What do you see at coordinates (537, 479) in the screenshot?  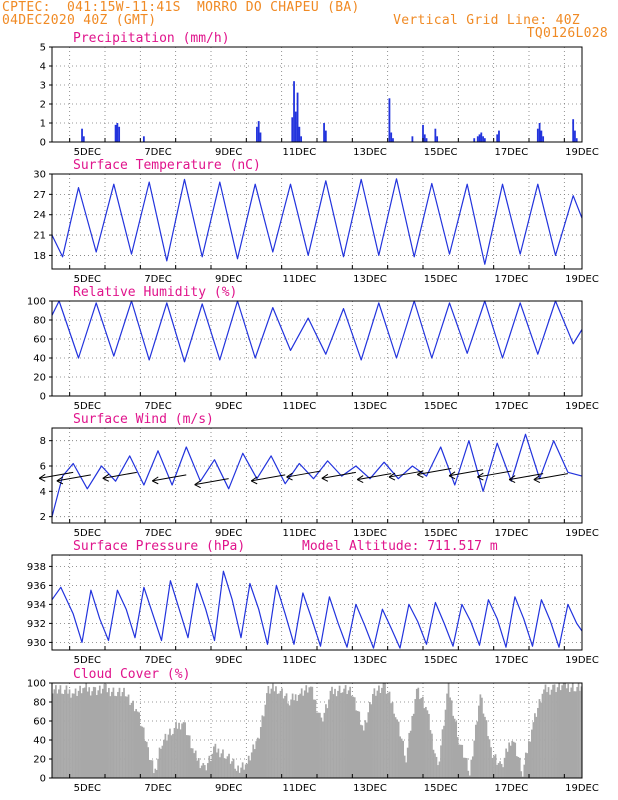 I see `wind-arrowhead` at bounding box center [537, 479].